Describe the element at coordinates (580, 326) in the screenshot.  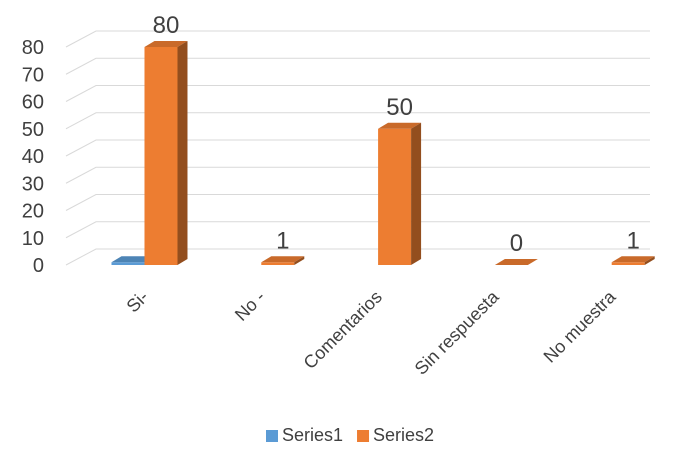
I see `category-label: No muestra` at that location.